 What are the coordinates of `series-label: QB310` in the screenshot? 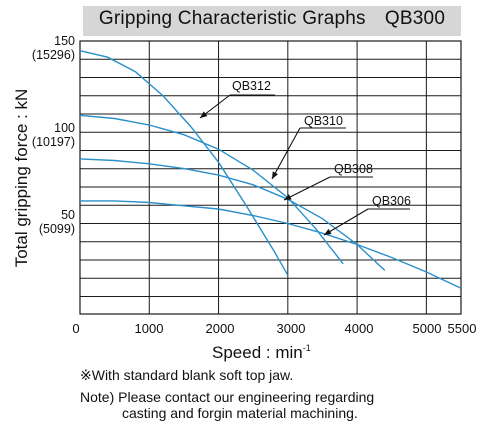 It's located at (323, 121).